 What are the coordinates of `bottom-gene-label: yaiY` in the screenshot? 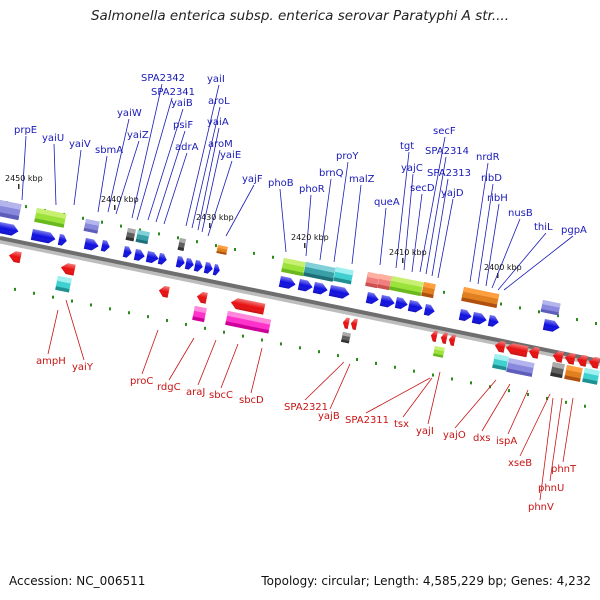 It's located at (83, 367).